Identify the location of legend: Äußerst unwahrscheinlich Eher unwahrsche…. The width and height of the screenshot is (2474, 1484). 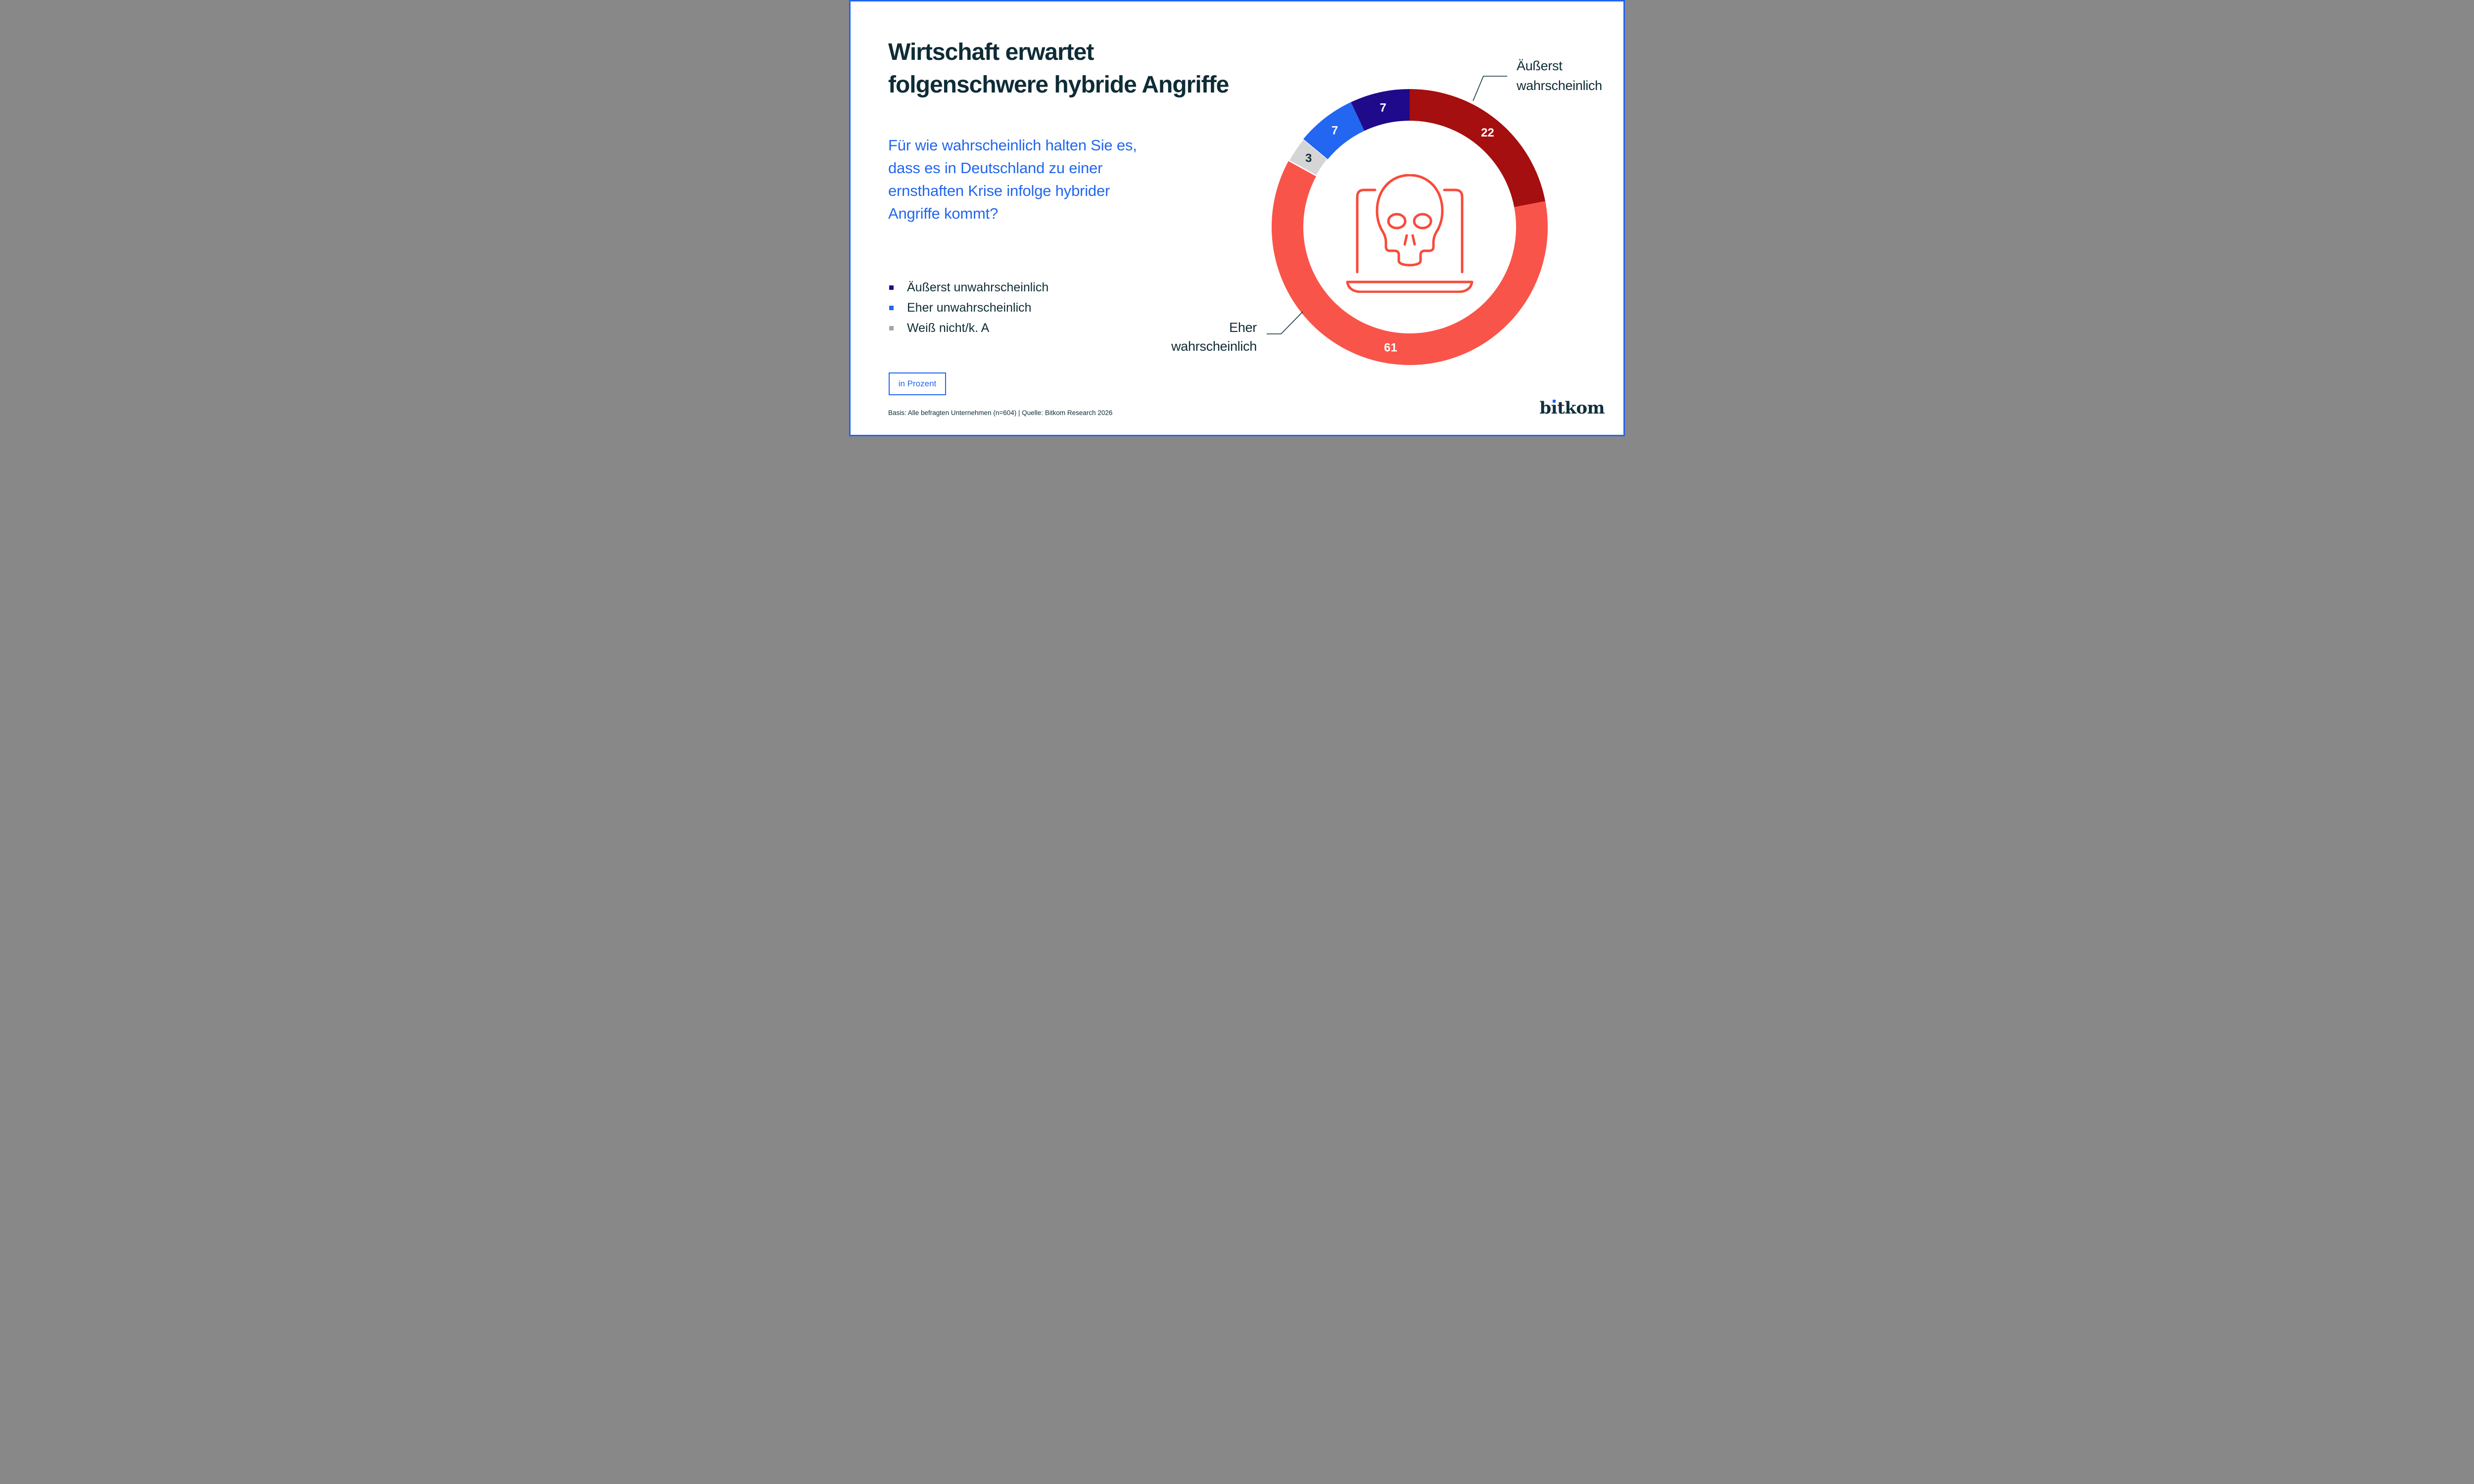
(969, 308).